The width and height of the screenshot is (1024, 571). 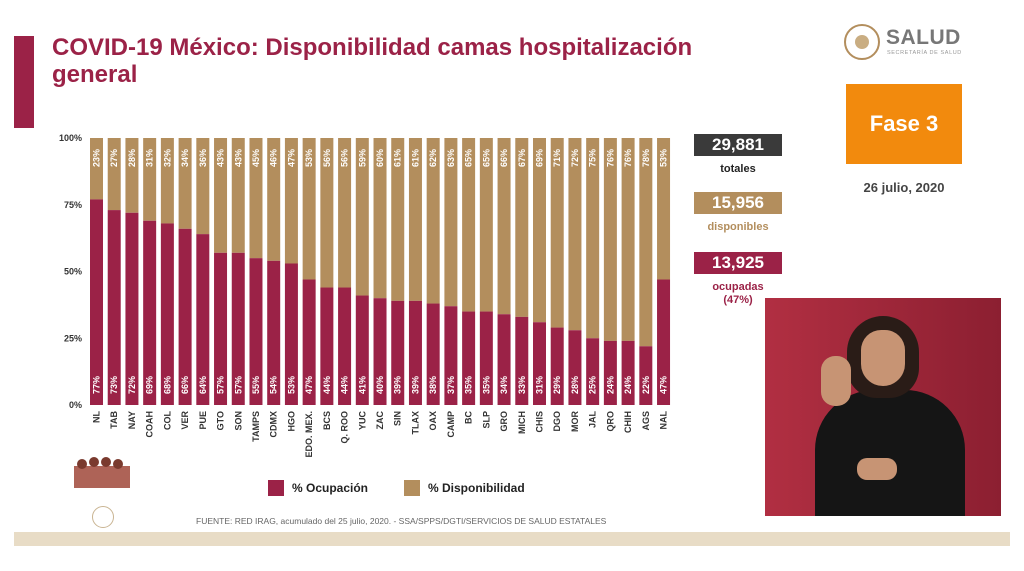 I want to click on data-label-disponibilidad: 71%, so click(x=557, y=158).